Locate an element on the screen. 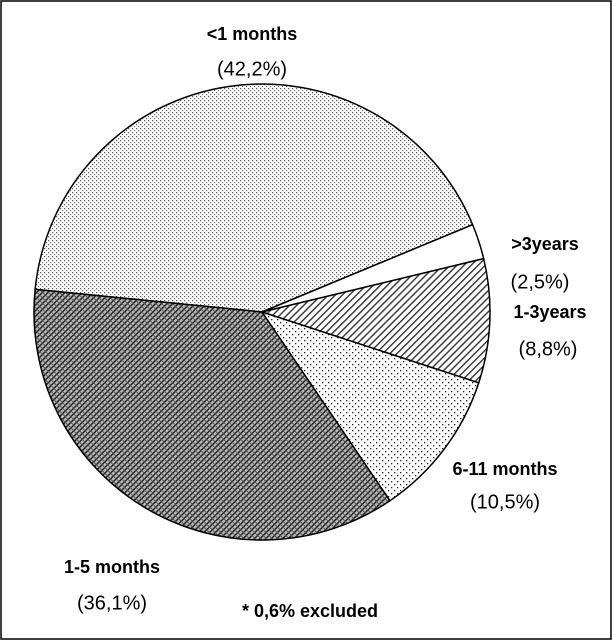  slice-label: >3years is located at coordinates (545, 244).